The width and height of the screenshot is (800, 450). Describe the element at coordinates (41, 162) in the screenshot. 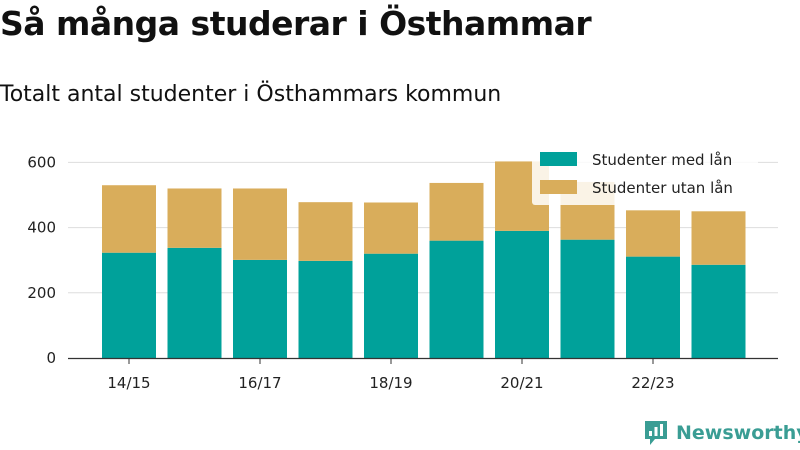

I see `y-tick-label: 600` at that location.